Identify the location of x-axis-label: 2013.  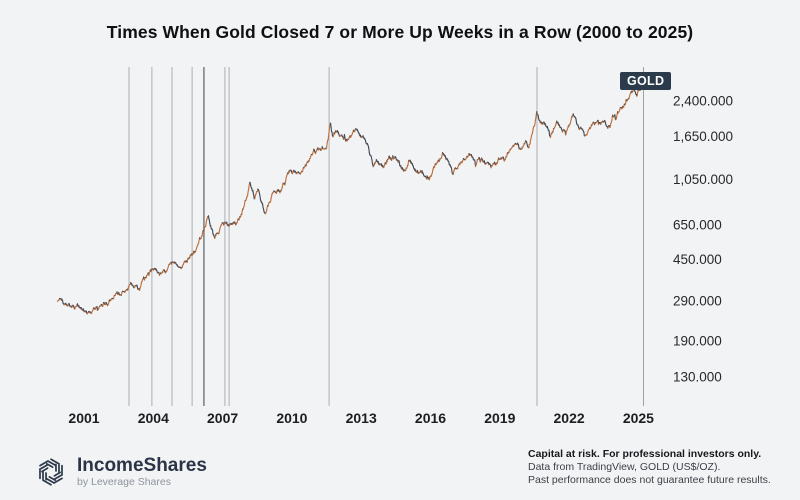
(361, 418).